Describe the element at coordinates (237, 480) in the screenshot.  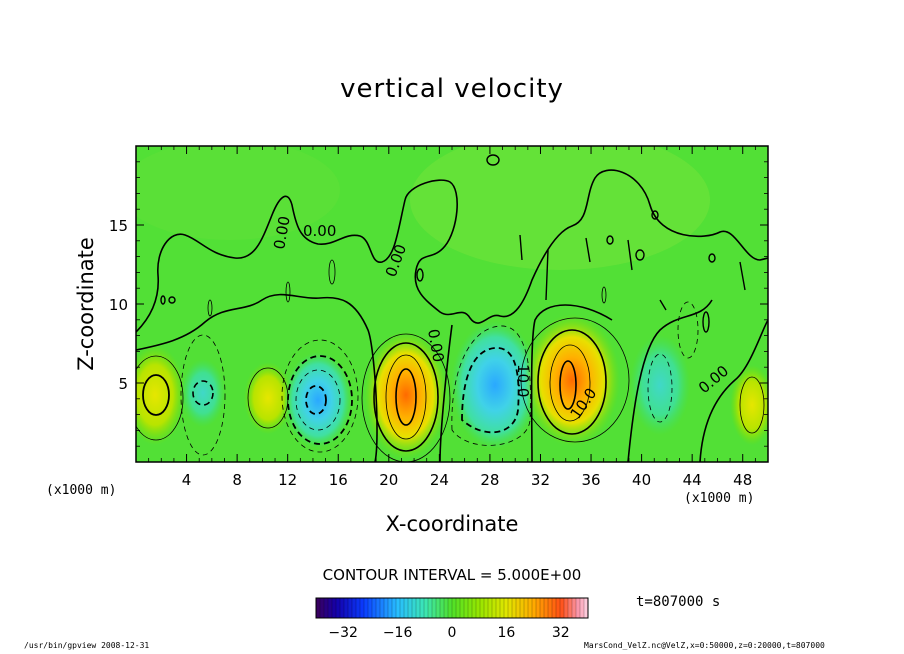
I see `x-tick-label-1: 8` at that location.